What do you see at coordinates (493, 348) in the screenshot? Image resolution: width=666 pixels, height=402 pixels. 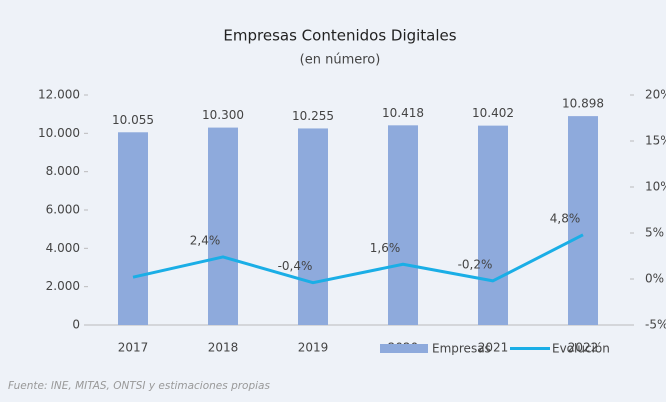 I see `x-tick-label: 2021` at bounding box center [493, 348].